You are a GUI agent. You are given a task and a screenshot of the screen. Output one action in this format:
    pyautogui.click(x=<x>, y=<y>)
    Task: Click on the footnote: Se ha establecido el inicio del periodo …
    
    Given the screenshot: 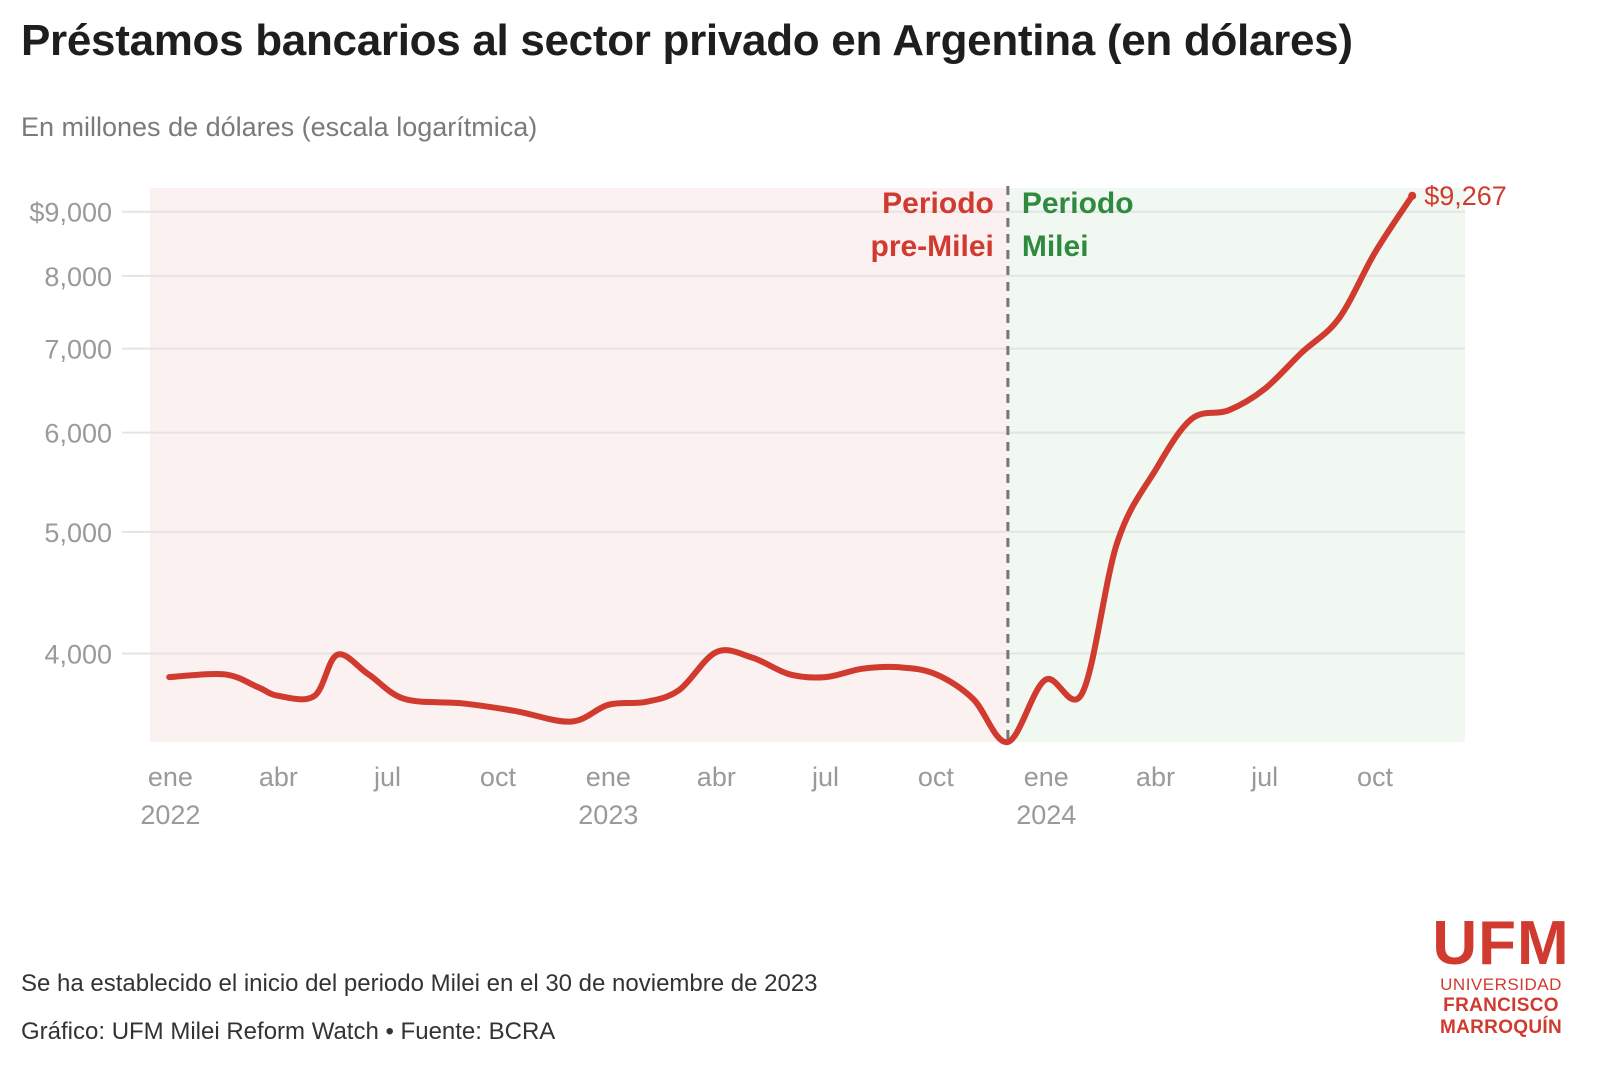 What is the action you would take?
    pyautogui.click(x=419, y=983)
    